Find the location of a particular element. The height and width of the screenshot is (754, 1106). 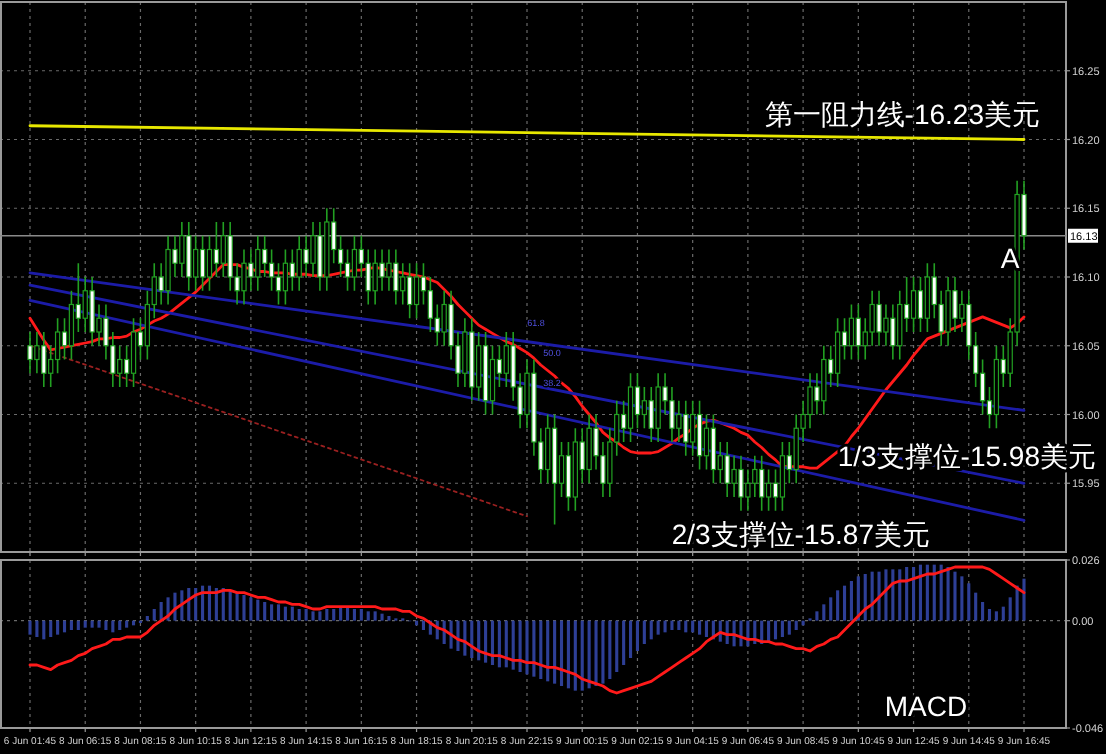

series-label: 第一阻力线-16.23美元 is located at coordinates (902, 113).